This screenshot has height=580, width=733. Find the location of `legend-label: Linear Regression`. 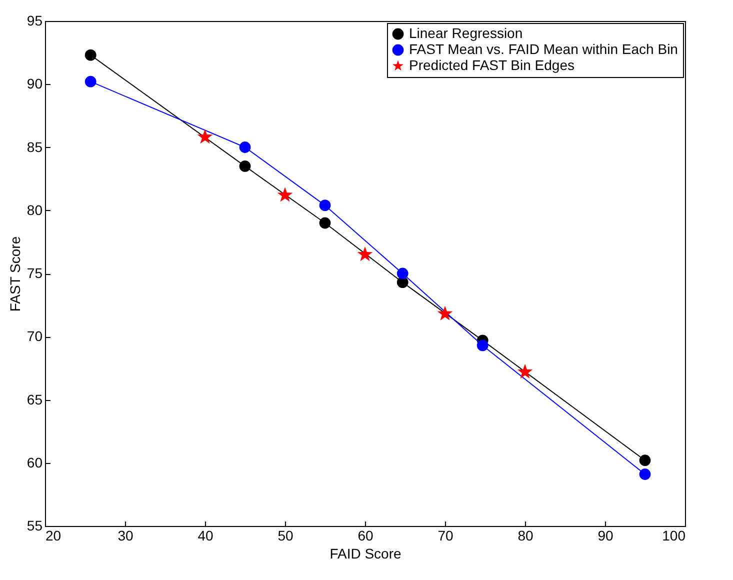

legend-label: Linear Regression is located at coordinates (466, 33).